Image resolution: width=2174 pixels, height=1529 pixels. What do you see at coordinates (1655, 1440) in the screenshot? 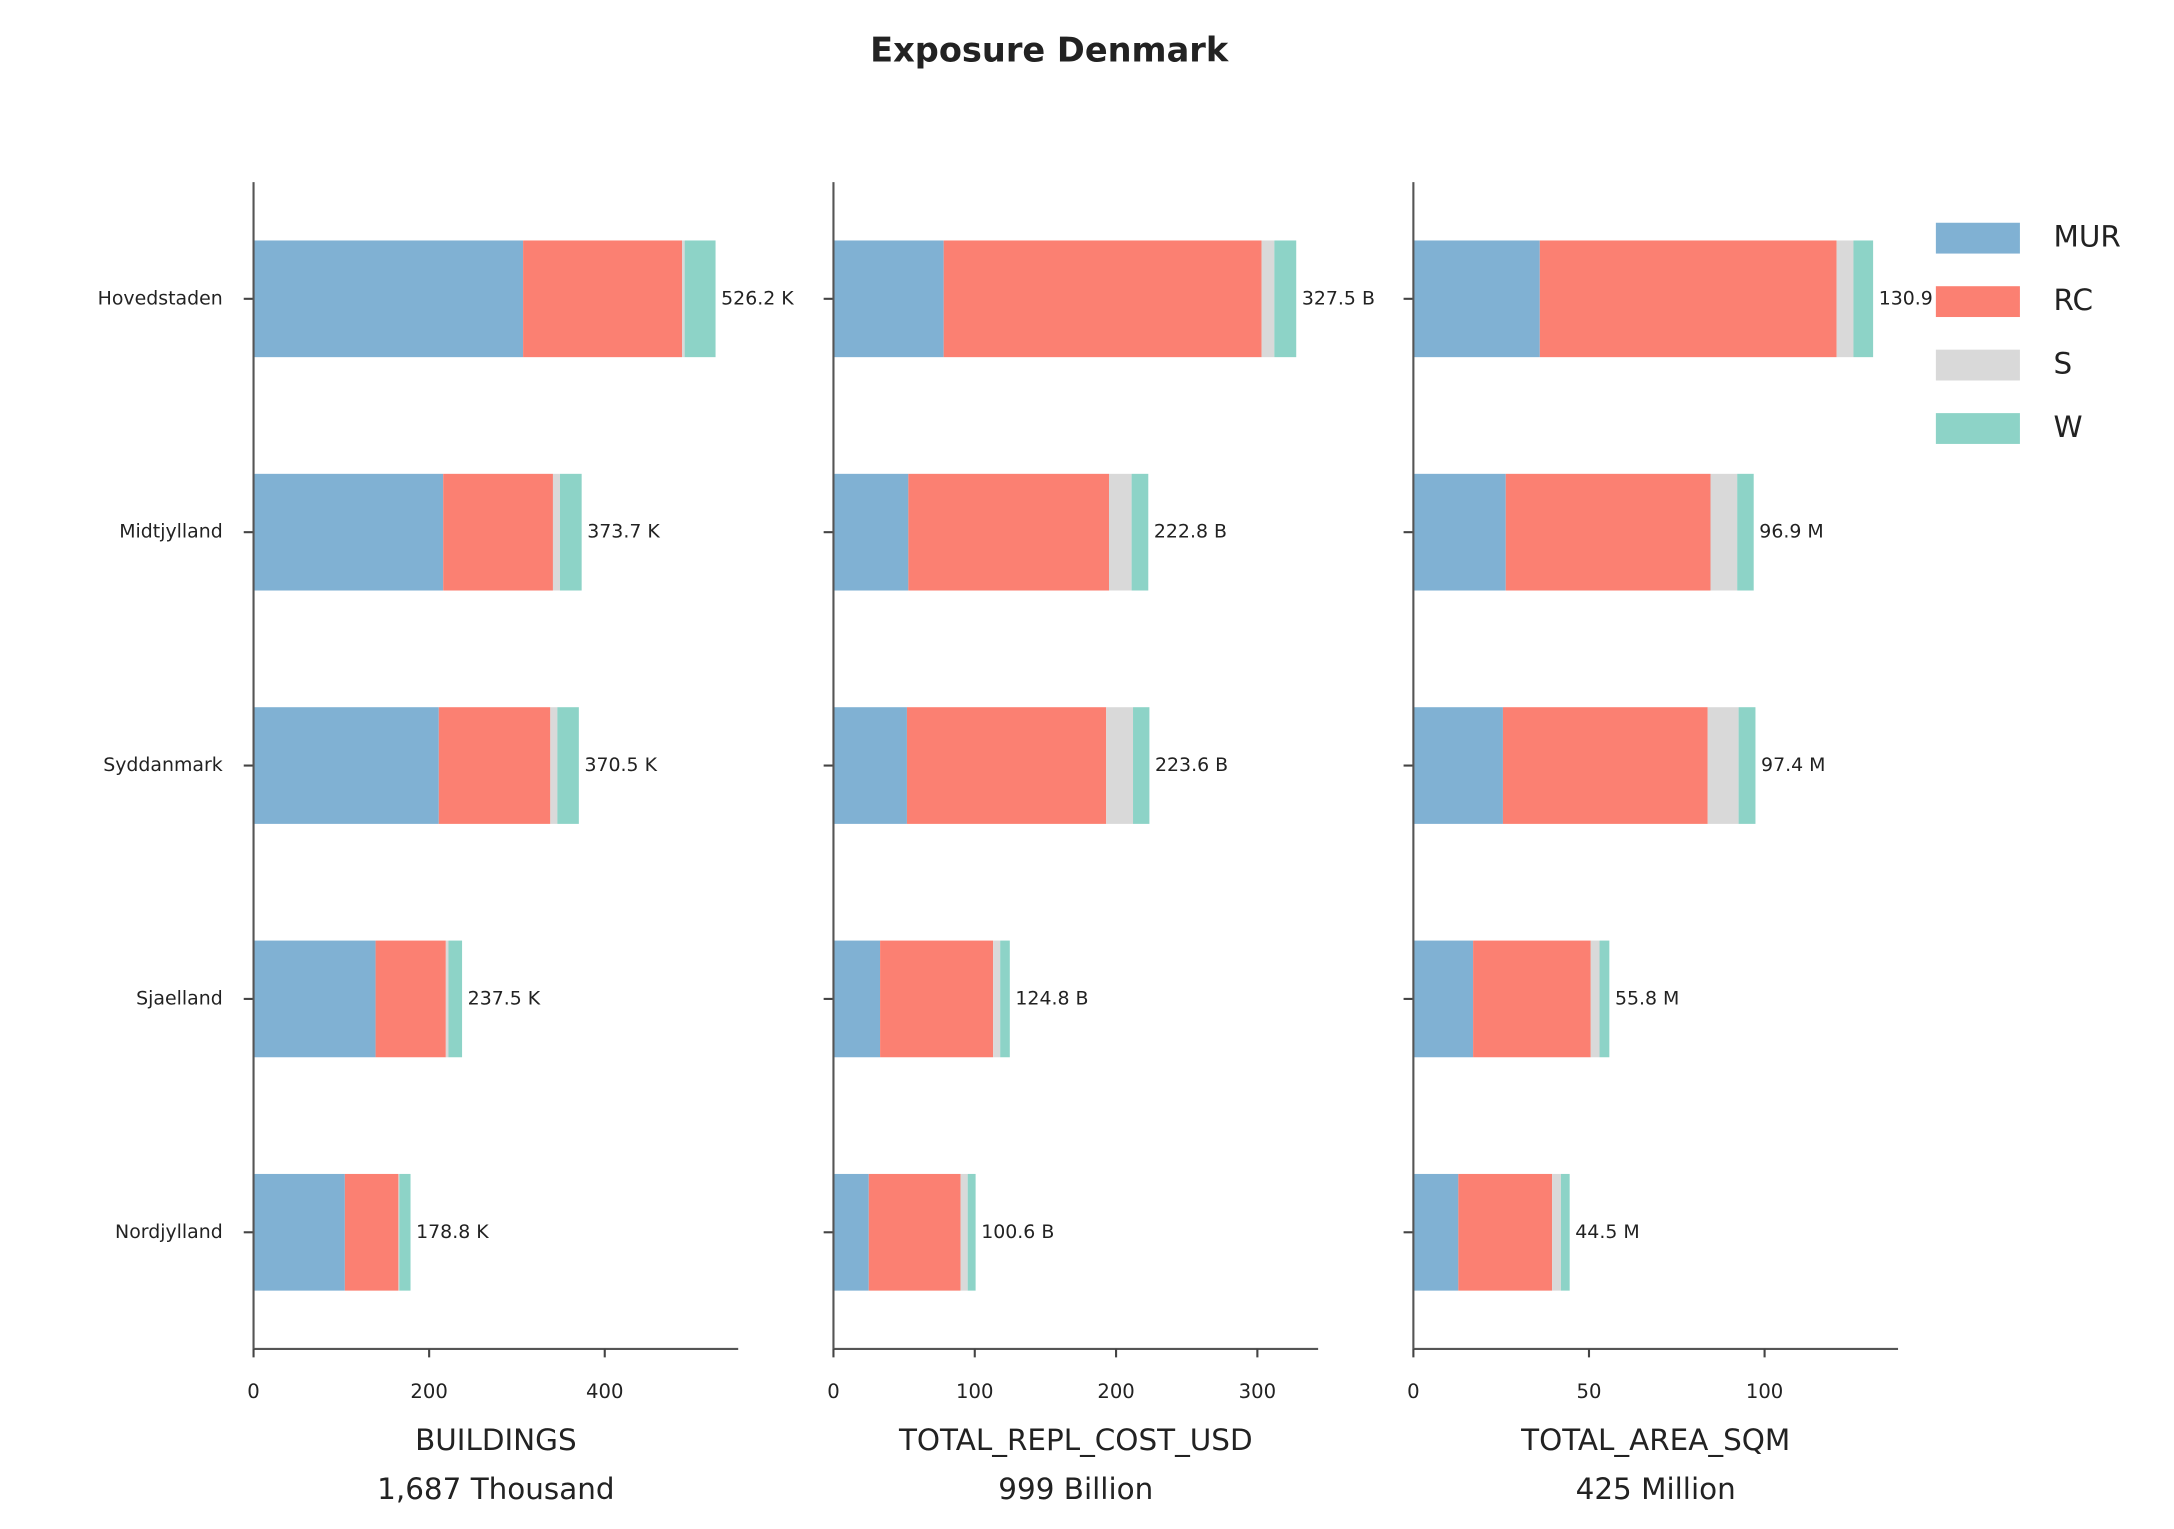
I see `x-axis-label: TOTAL_AREA_SQM` at bounding box center [1655, 1440].